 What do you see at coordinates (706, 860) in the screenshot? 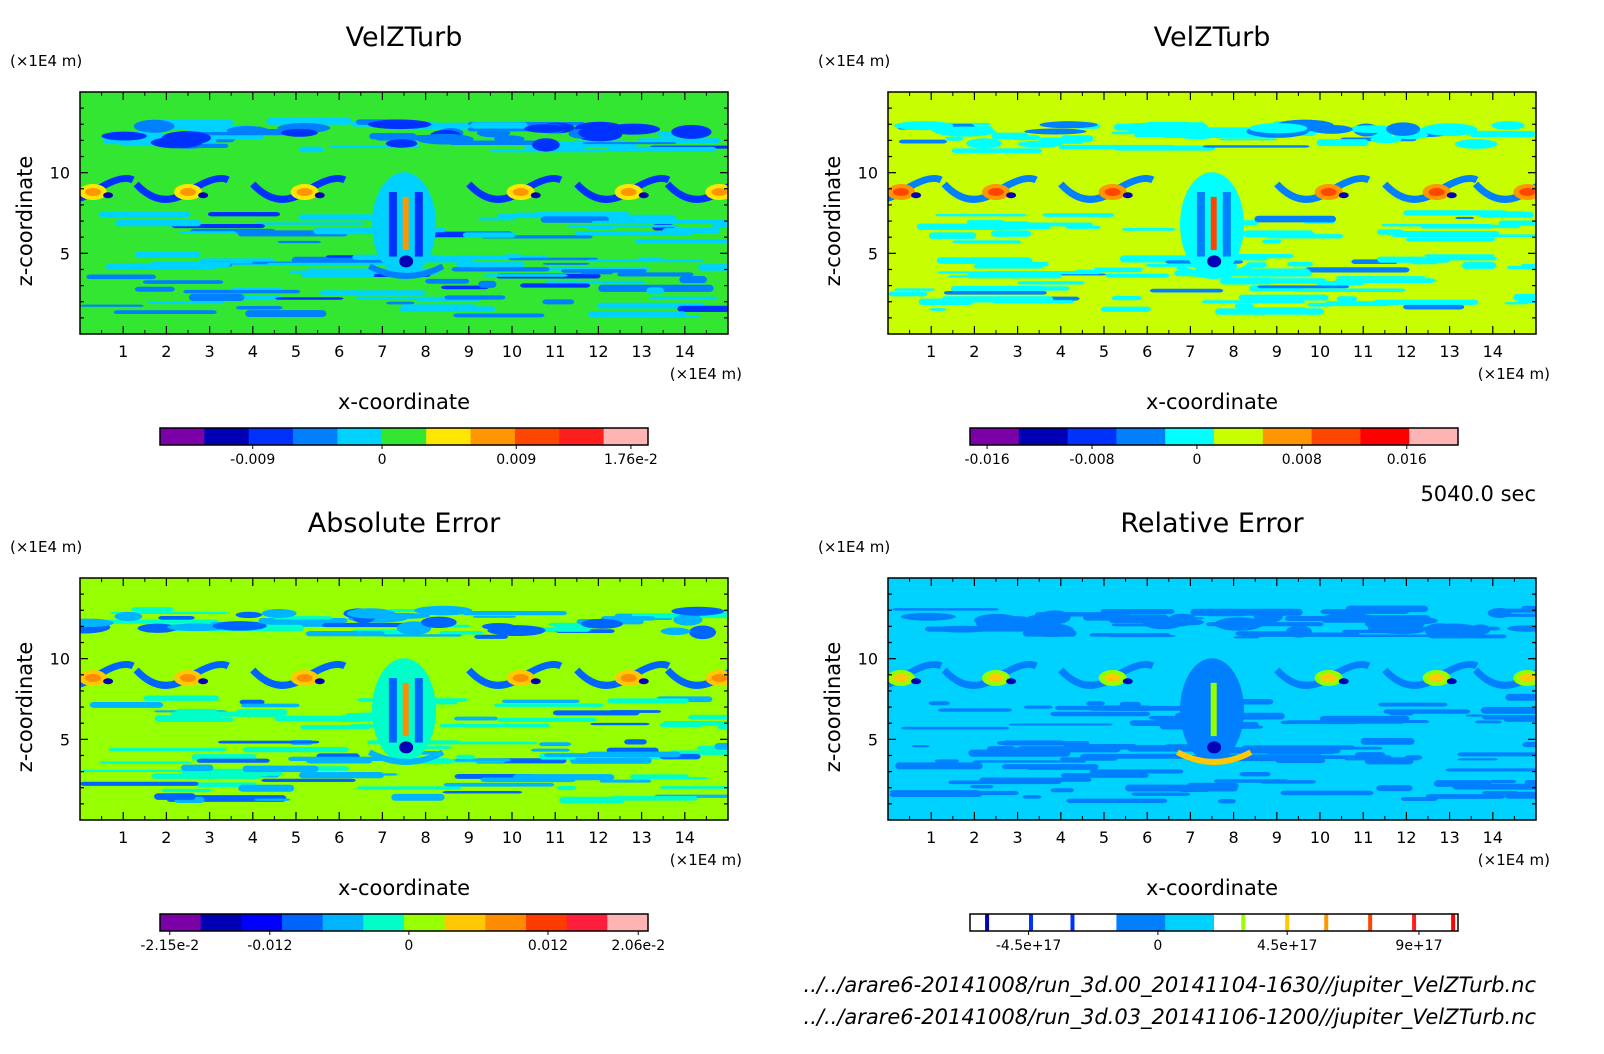
I see `x-unit-label: (×1E4 m)` at bounding box center [706, 860].